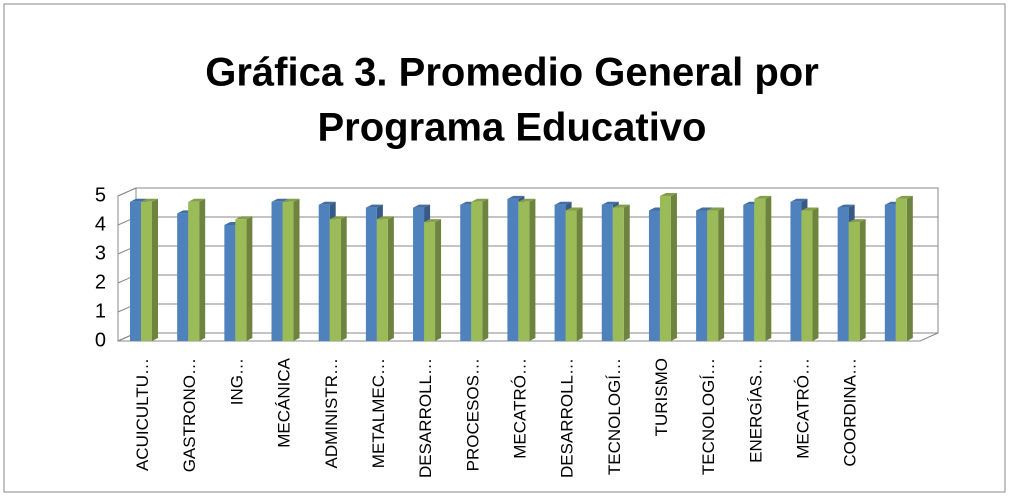 This screenshot has height=496, width=1009. I want to click on y-tick-label: 2, so click(100, 282).